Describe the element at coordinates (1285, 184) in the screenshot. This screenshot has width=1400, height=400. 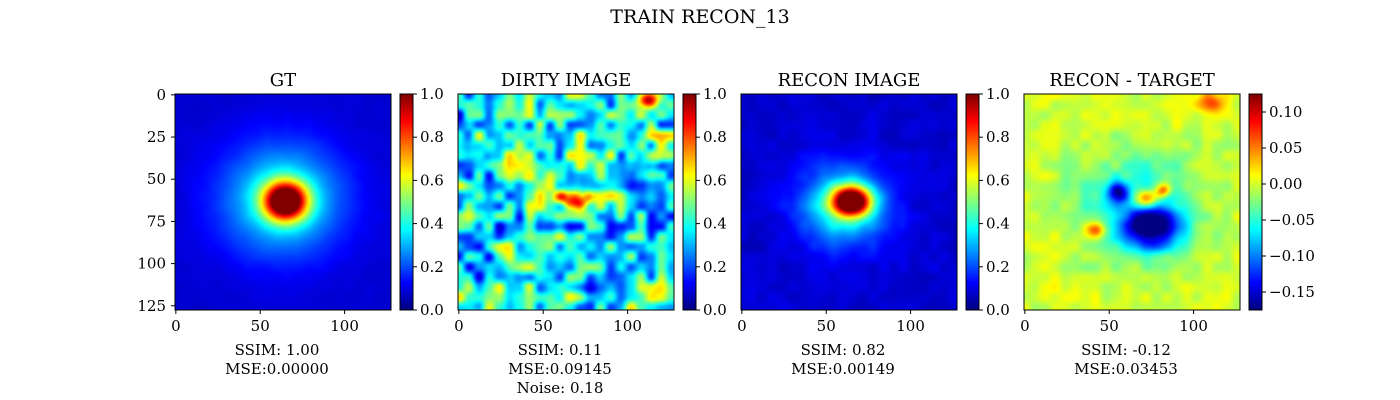
I see `colorbar-tick-label: 0.00` at that location.